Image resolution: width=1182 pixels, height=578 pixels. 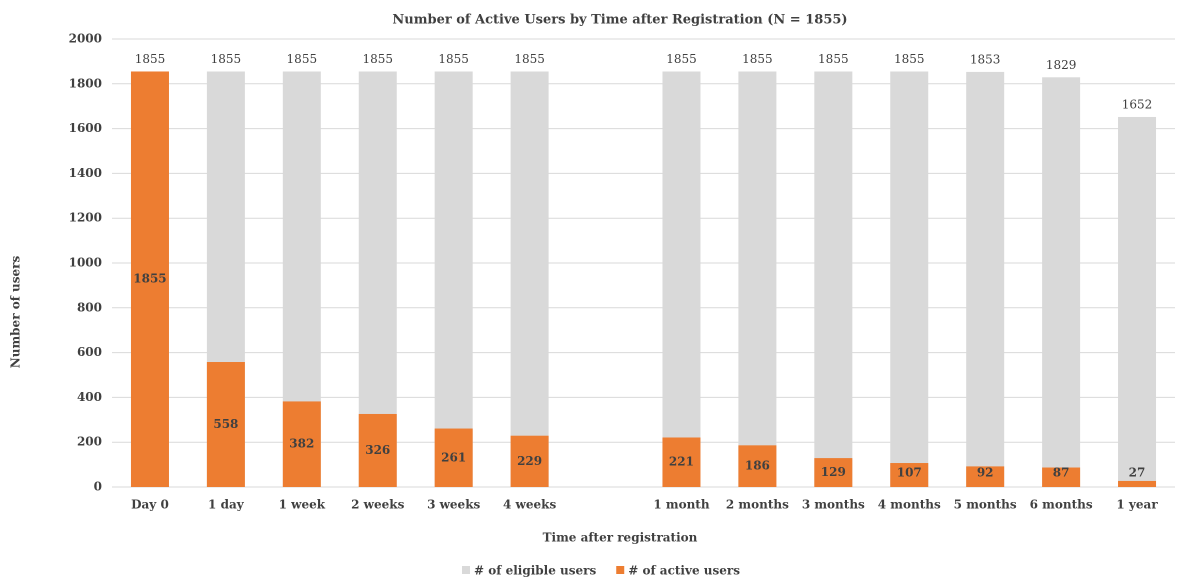 I want to click on data-label: 87, so click(x=1061, y=473).